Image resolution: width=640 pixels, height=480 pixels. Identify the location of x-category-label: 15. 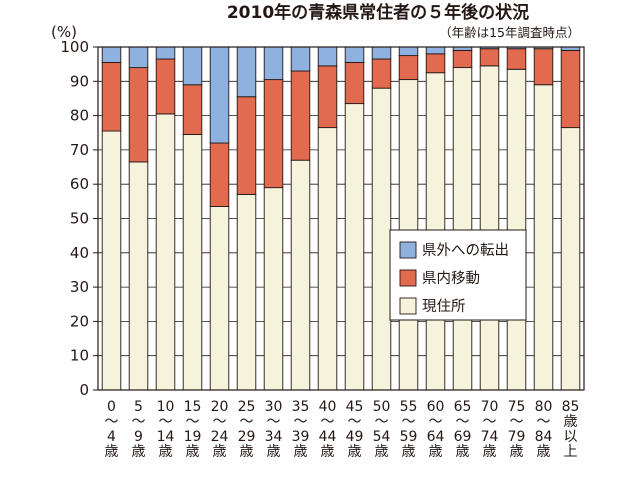
(193, 407).